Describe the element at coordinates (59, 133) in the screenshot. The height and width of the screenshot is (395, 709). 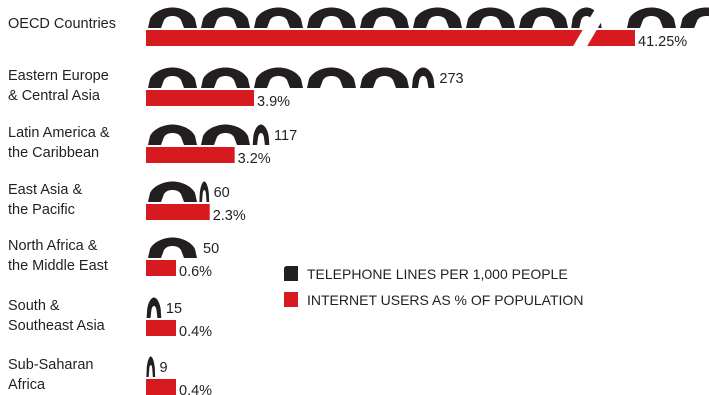
I see `category-label: Latin America &` at that location.